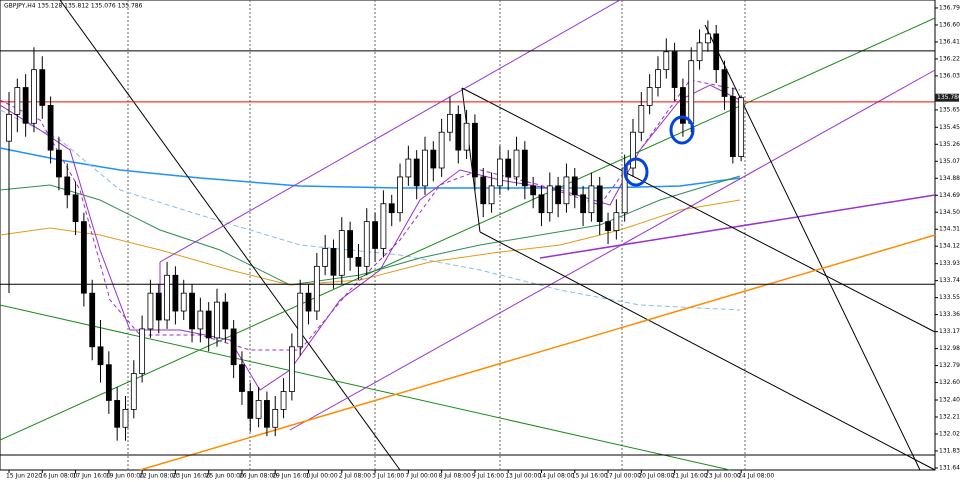 This screenshot has width=960, height=482. What do you see at coordinates (421, 476) in the screenshot?
I see `x-tick-label: 7 Jul 00:00` at bounding box center [421, 476].